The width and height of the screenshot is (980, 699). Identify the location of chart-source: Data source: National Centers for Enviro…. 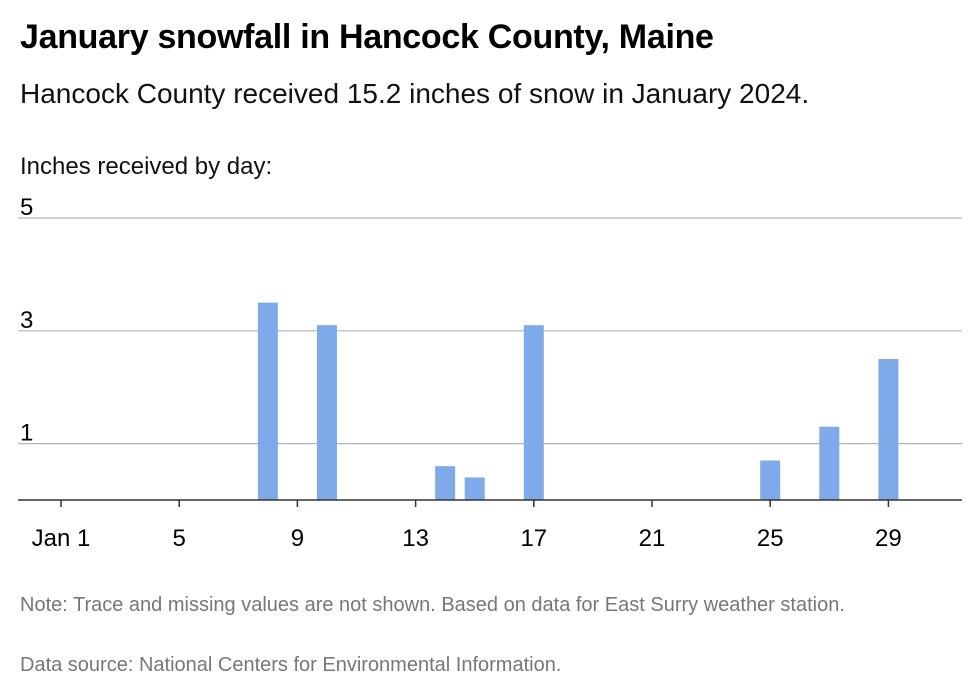
(291, 665).